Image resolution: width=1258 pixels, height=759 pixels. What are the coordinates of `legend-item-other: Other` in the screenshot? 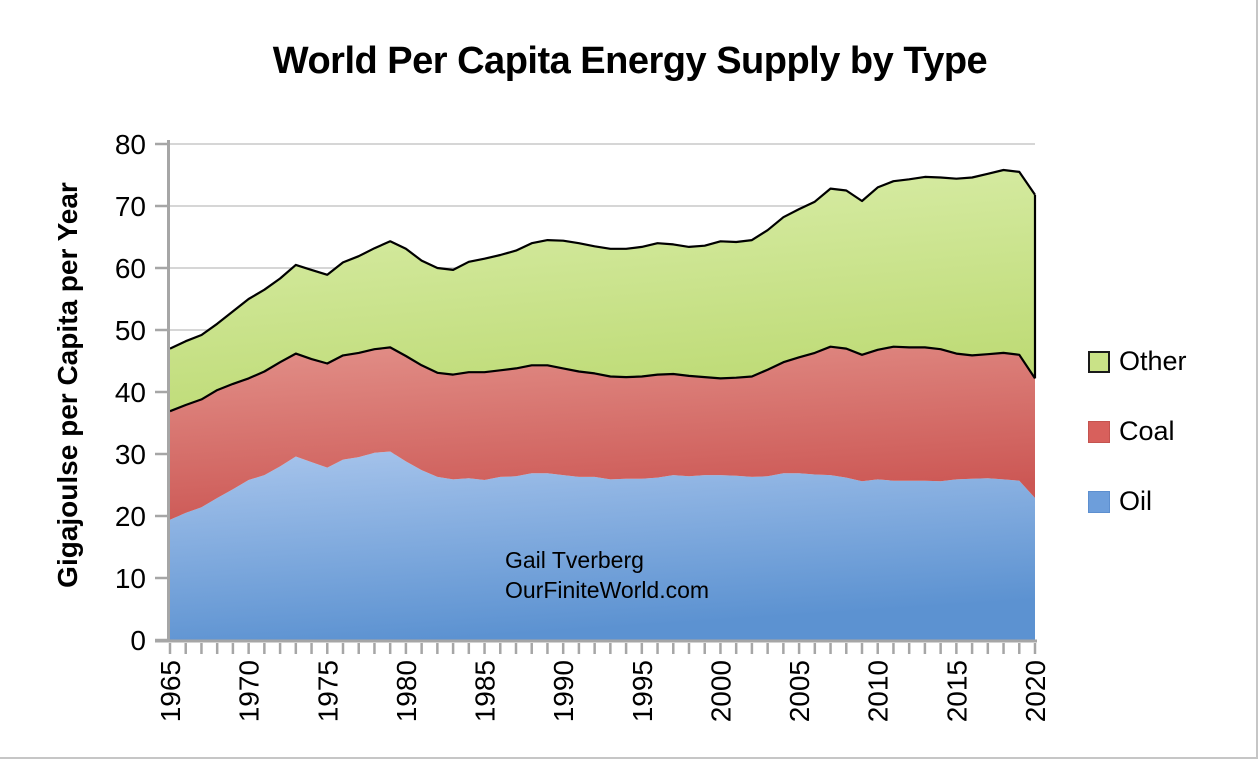 It's located at (1137, 361).